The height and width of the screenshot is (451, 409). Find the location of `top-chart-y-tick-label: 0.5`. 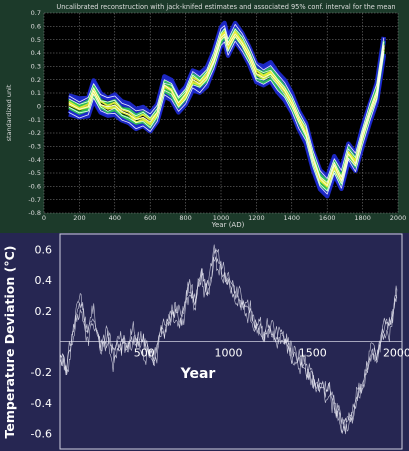

top-chart-y-tick-label: 0.5 is located at coordinates (36, 40).